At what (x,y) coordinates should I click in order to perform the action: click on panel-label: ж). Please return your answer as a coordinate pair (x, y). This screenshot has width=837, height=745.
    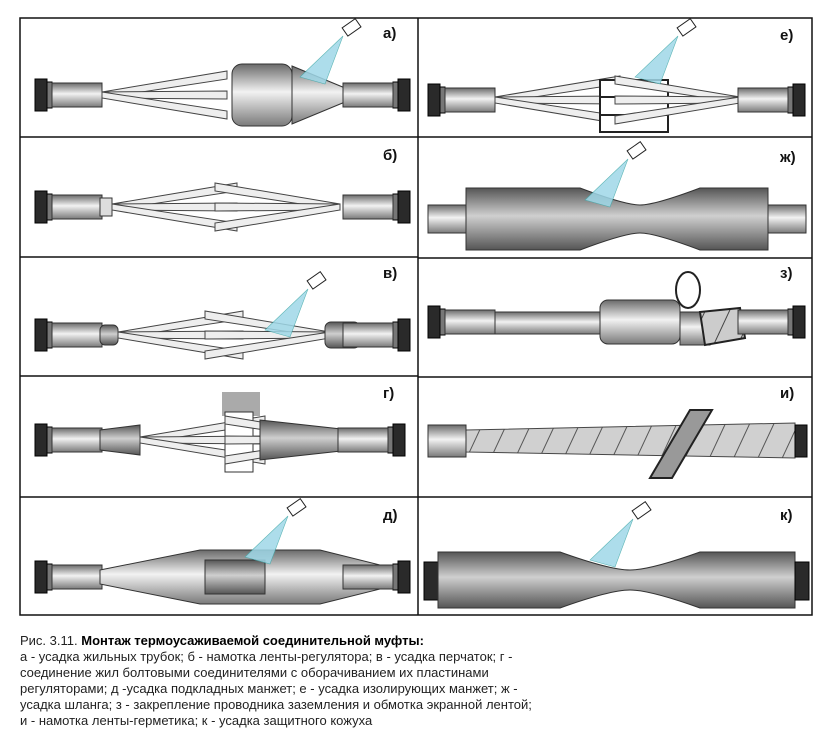
    Looking at the image, I should click on (787, 157).